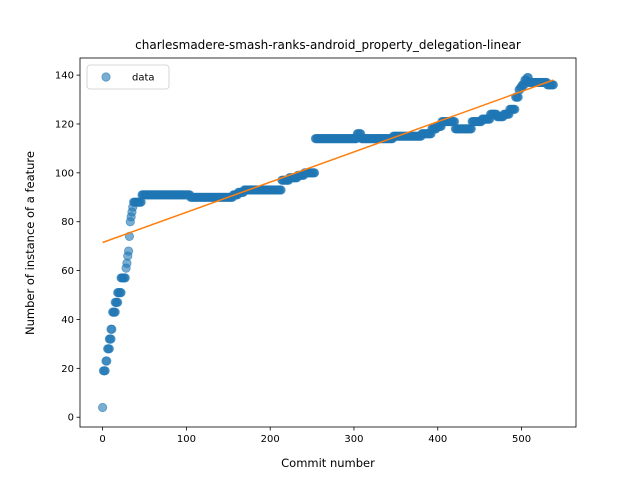  I want to click on legend-box, so click(128, 77).